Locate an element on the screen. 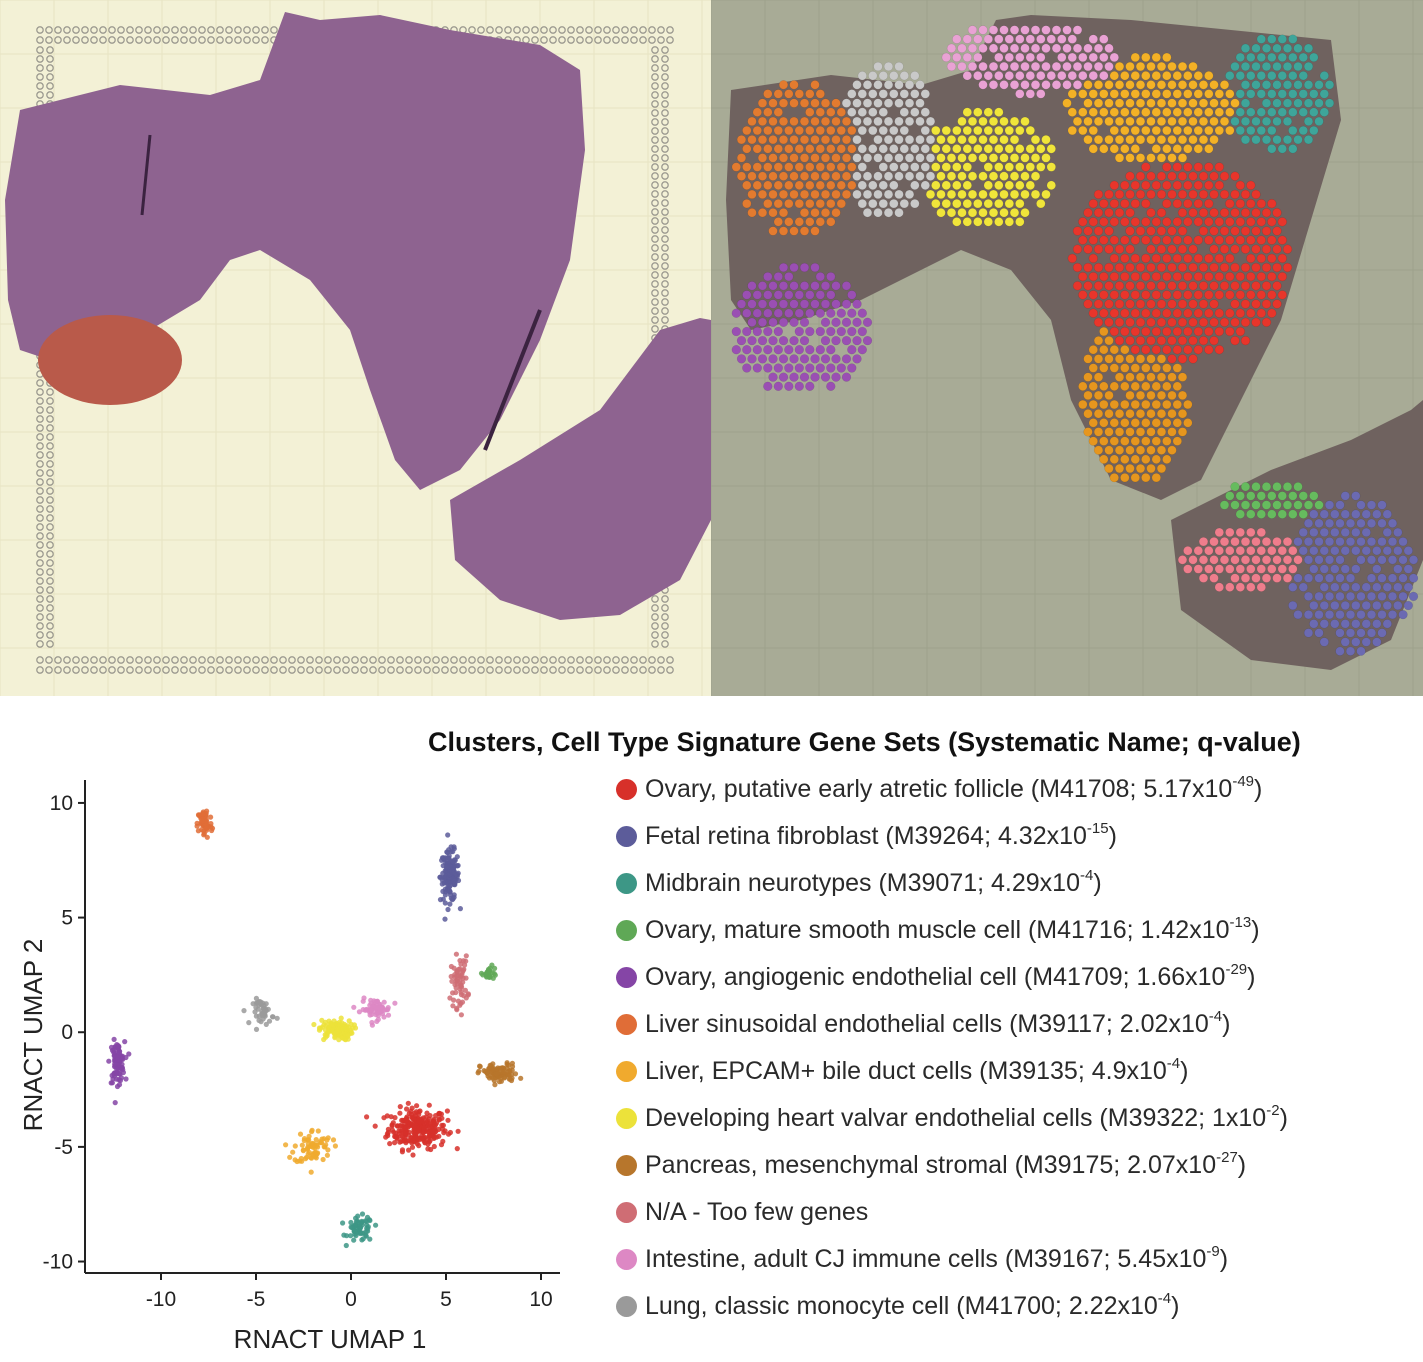  x-tick-label: 5 is located at coordinates (446, 1299).